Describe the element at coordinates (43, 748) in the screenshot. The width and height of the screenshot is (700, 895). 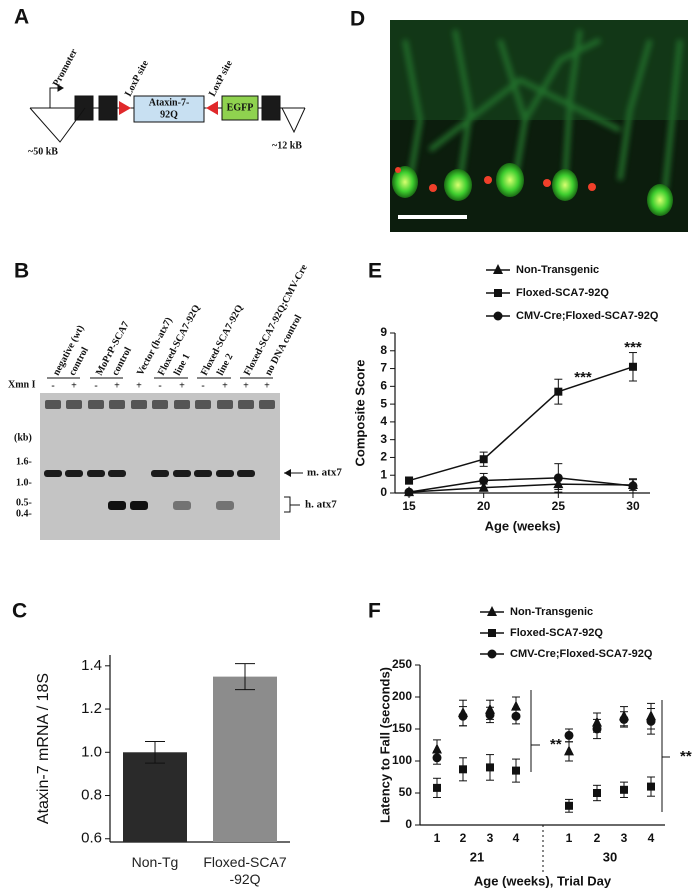
I see `y-axis-label: Ataxin-7 mRNA / 18S` at that location.